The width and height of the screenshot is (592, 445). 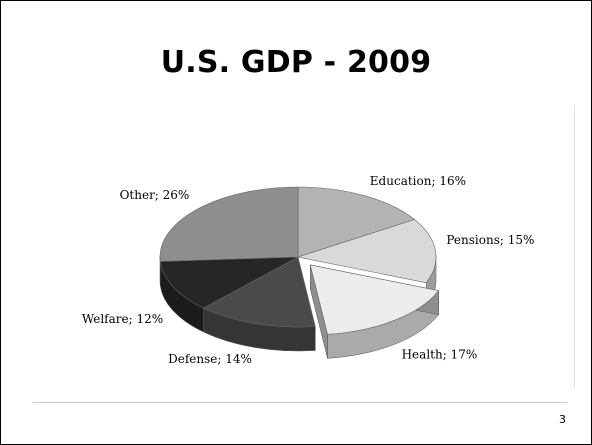 I want to click on chart-frame-line, so click(x=574, y=247).